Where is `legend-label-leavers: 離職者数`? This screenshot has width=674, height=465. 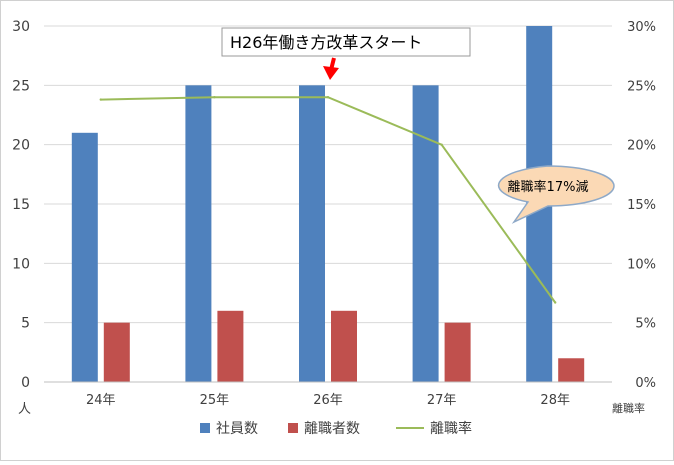
legend-label-leavers: 離職者数 is located at coordinates (332, 428).